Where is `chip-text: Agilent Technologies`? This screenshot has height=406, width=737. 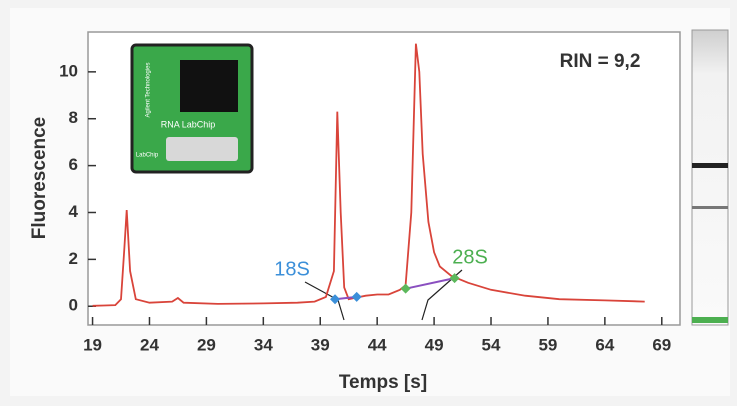
chip-text: Agilent Technologies is located at coordinates (149, 90).